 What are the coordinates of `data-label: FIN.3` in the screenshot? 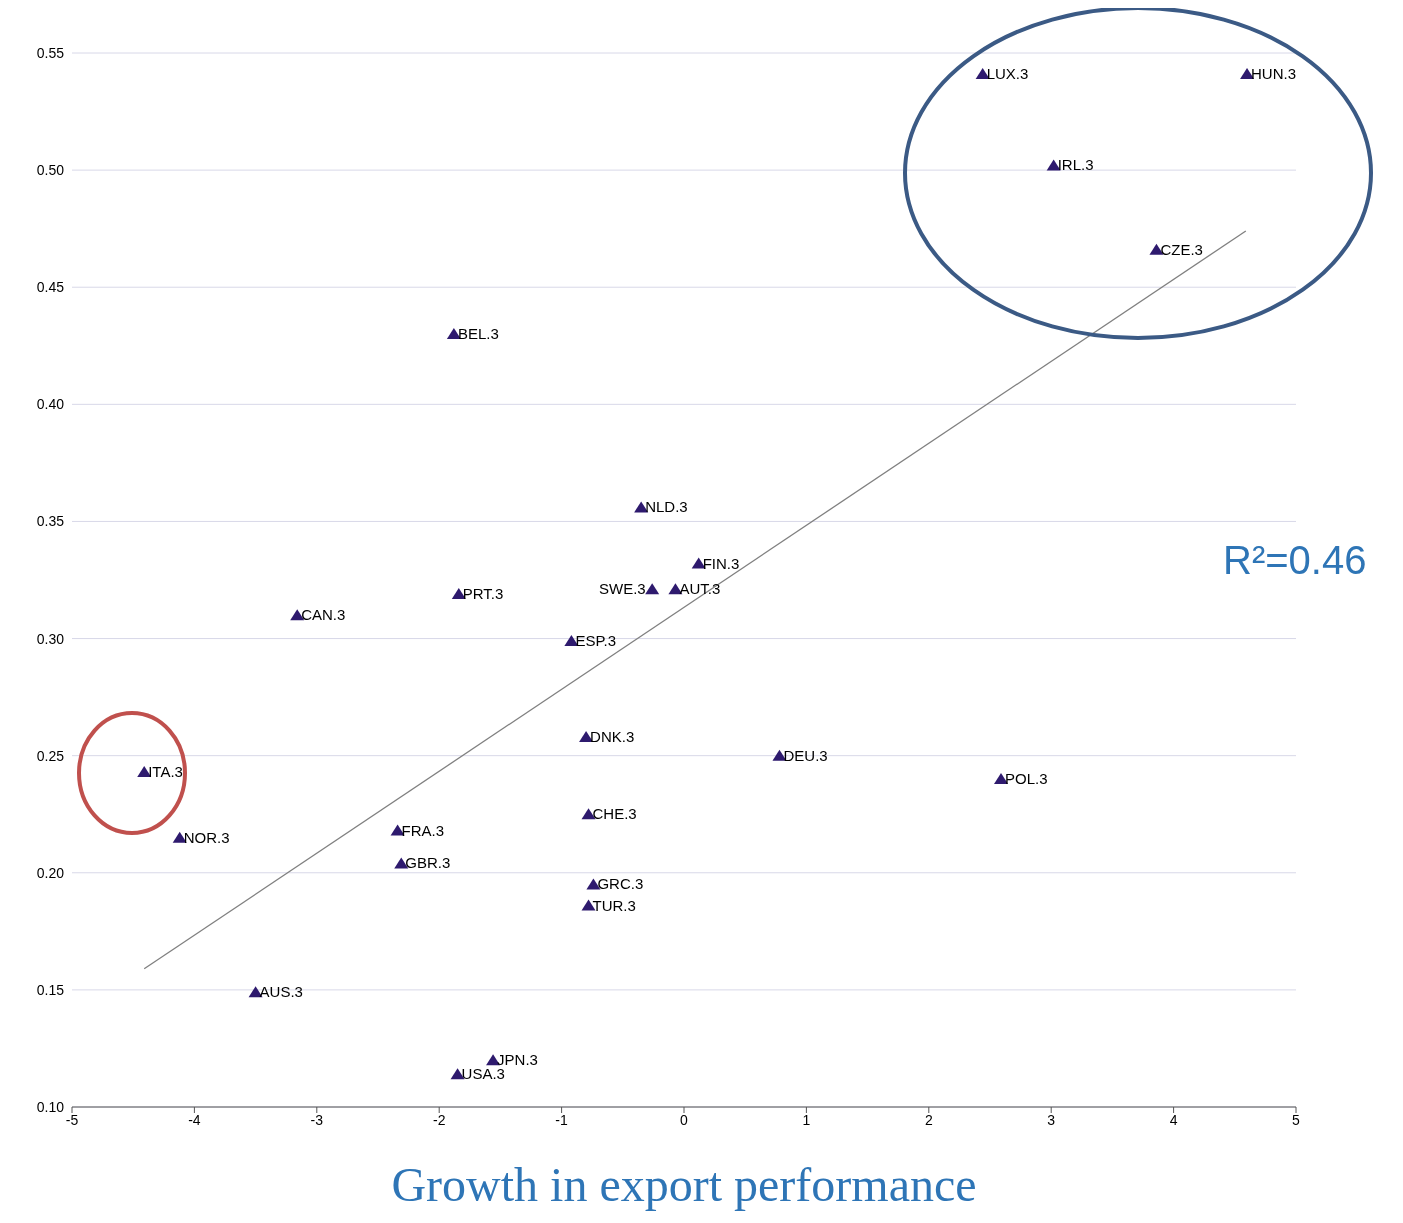 It's located at (721, 563).